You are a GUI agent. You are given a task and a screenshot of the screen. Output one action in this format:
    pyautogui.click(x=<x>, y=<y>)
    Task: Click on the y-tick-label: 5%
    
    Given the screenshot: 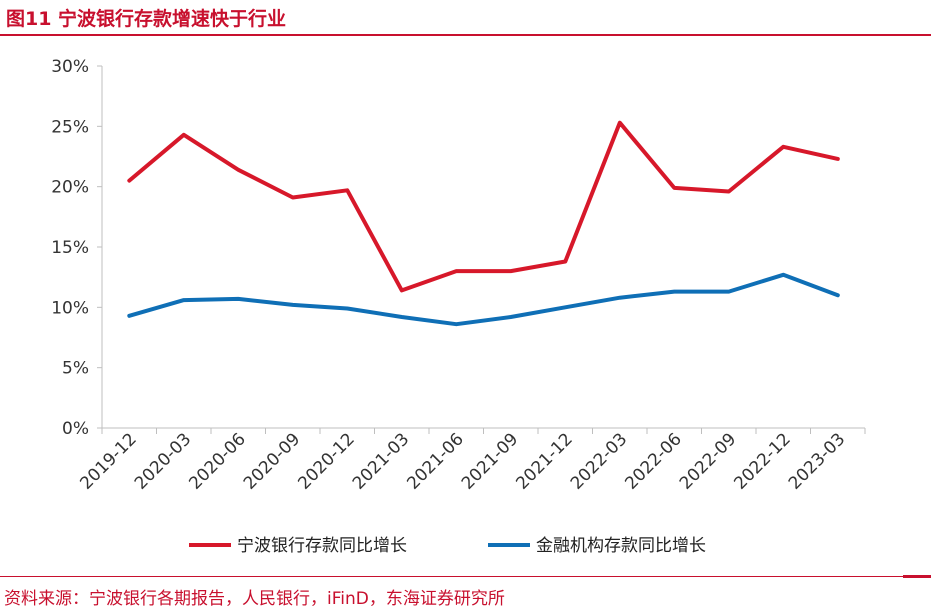 What is the action you would take?
    pyautogui.click(x=75, y=369)
    